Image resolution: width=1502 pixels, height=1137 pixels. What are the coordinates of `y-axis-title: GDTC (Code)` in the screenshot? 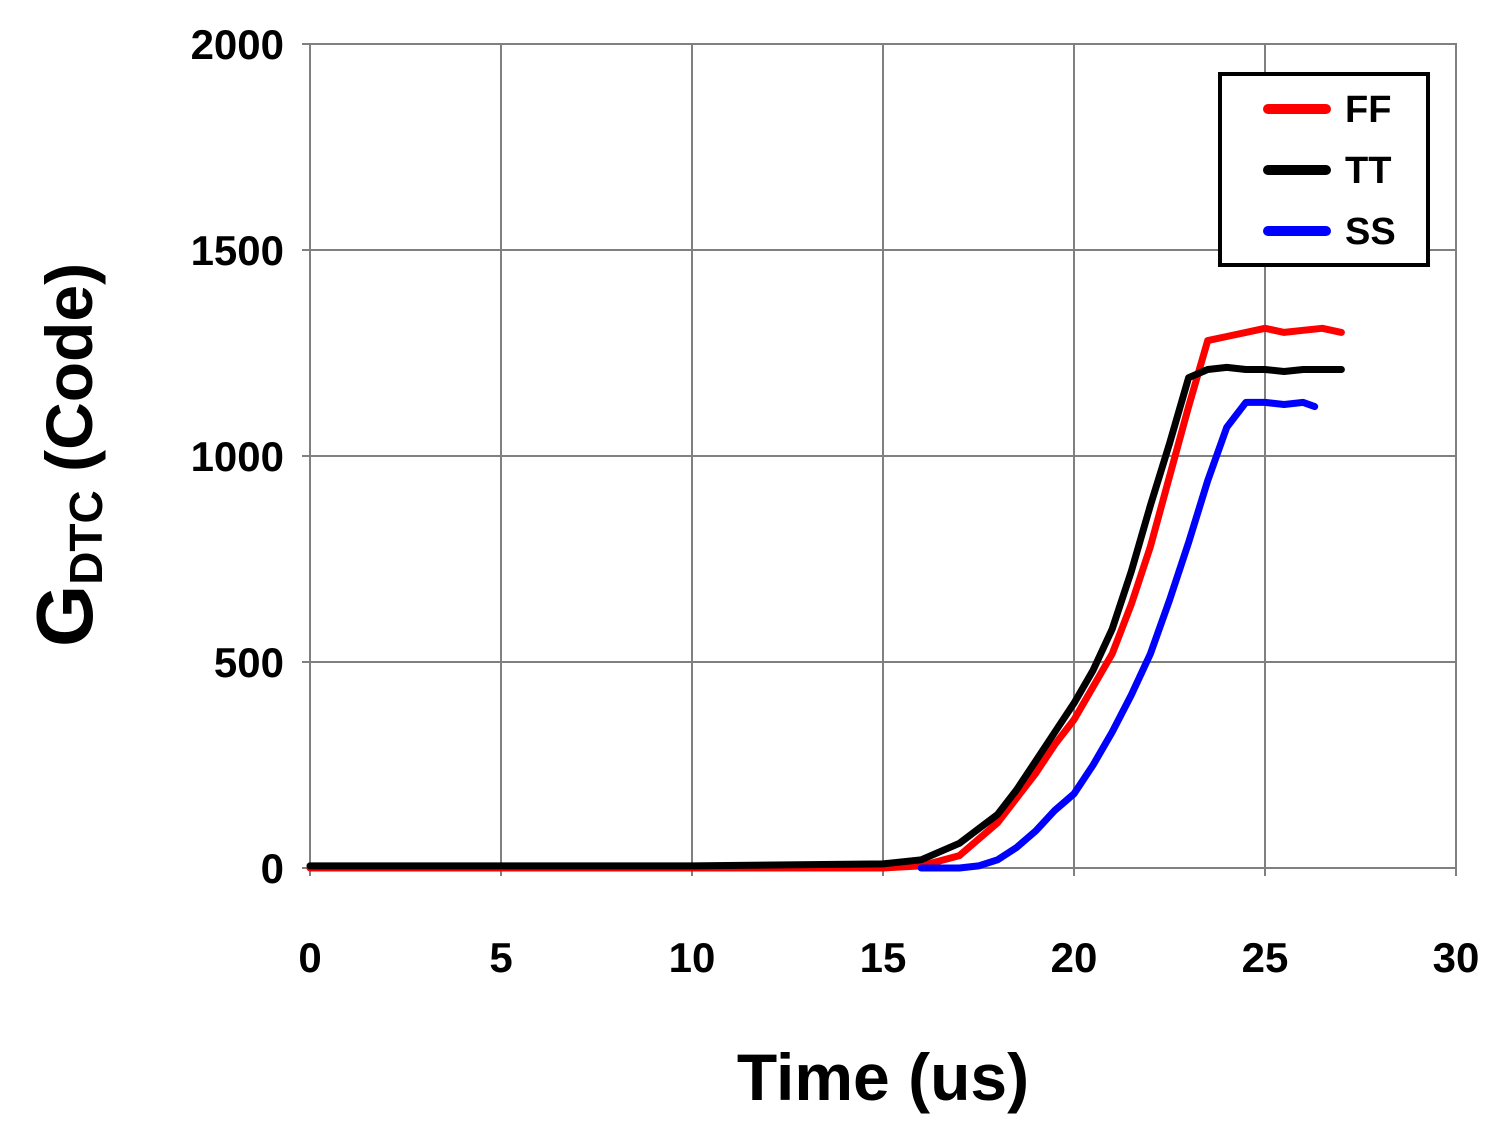 It's located at (66, 455).